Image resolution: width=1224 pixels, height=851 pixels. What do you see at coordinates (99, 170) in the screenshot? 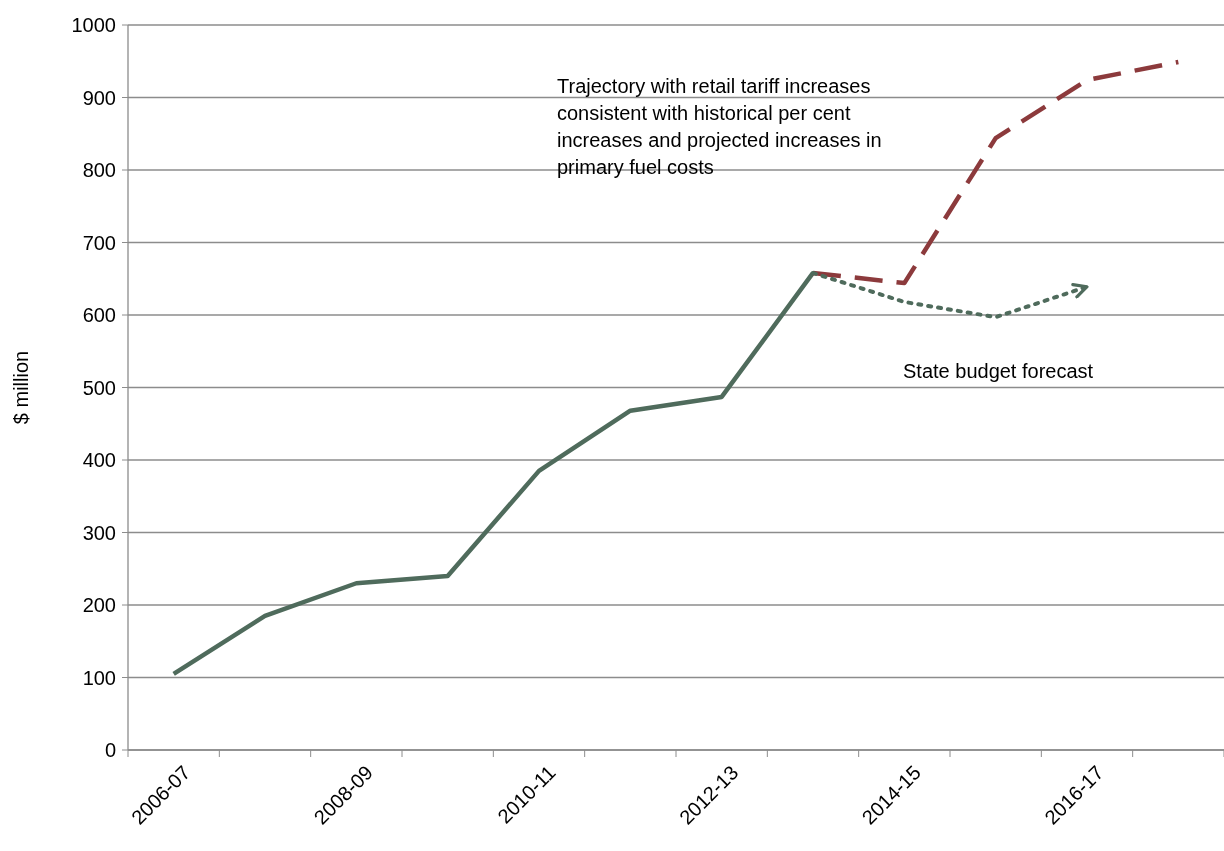
I see `y-tick-label: 800` at bounding box center [99, 170].